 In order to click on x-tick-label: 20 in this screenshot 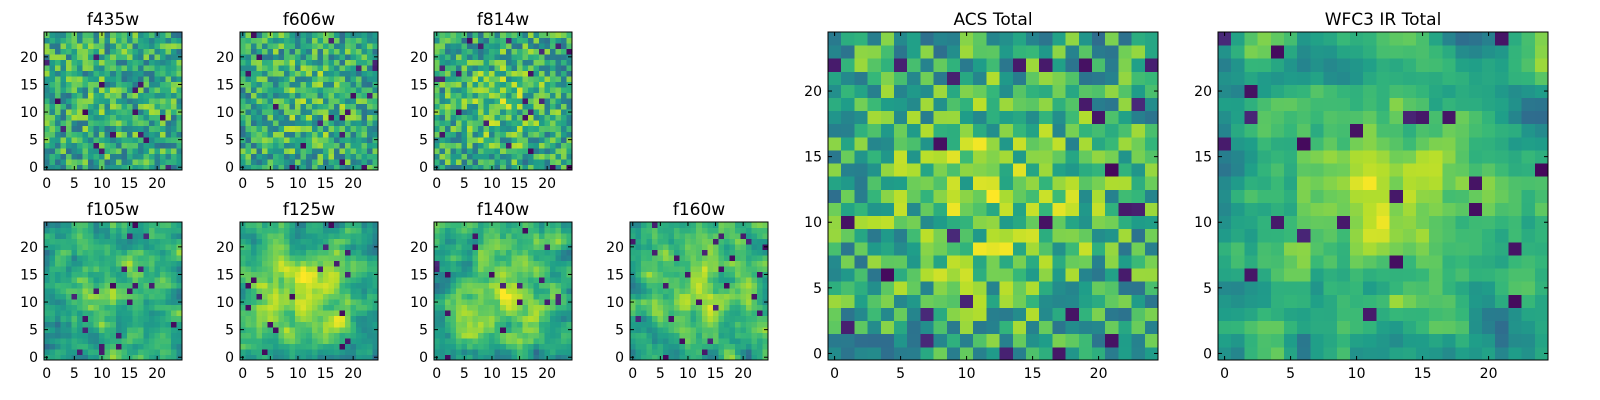, I will do `click(353, 374)`.